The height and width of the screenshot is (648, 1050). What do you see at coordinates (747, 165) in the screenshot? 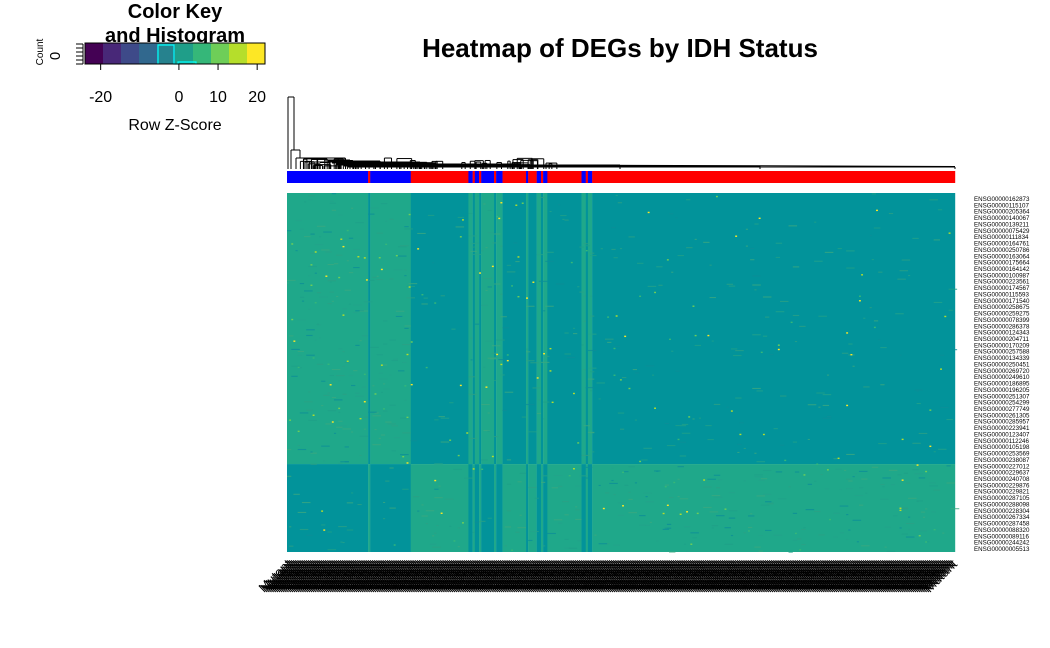
I see `dendrogram-branch` at bounding box center [747, 165].